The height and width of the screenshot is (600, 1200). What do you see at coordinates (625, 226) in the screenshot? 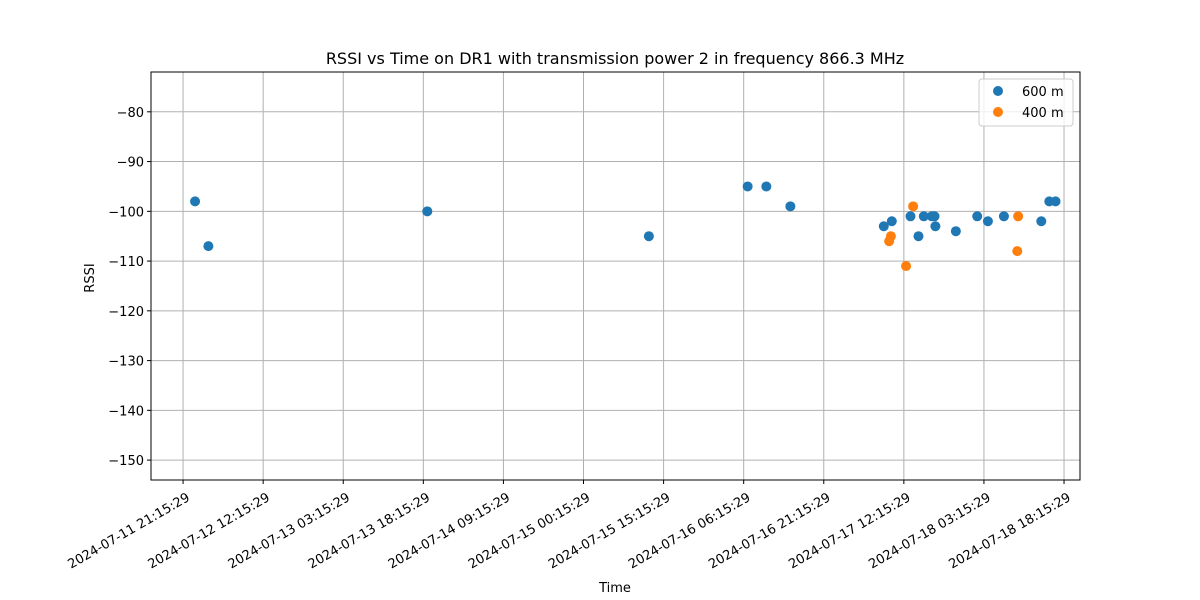
I see `data-points` at bounding box center [625, 226].